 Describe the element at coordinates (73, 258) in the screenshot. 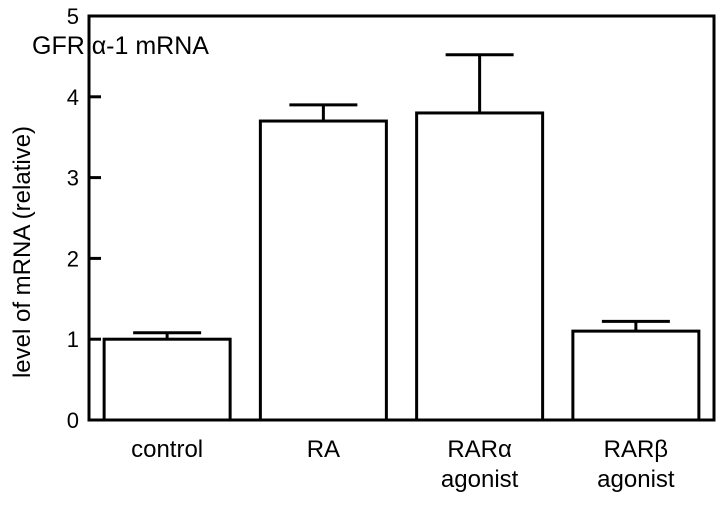

I see `y-tick-label: 2` at that location.